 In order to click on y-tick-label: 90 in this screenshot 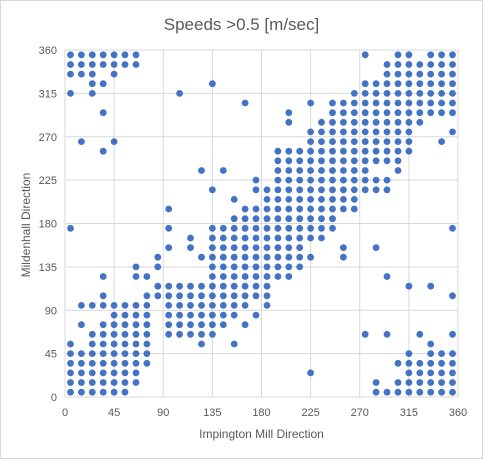, I will do `click(51, 311)`.